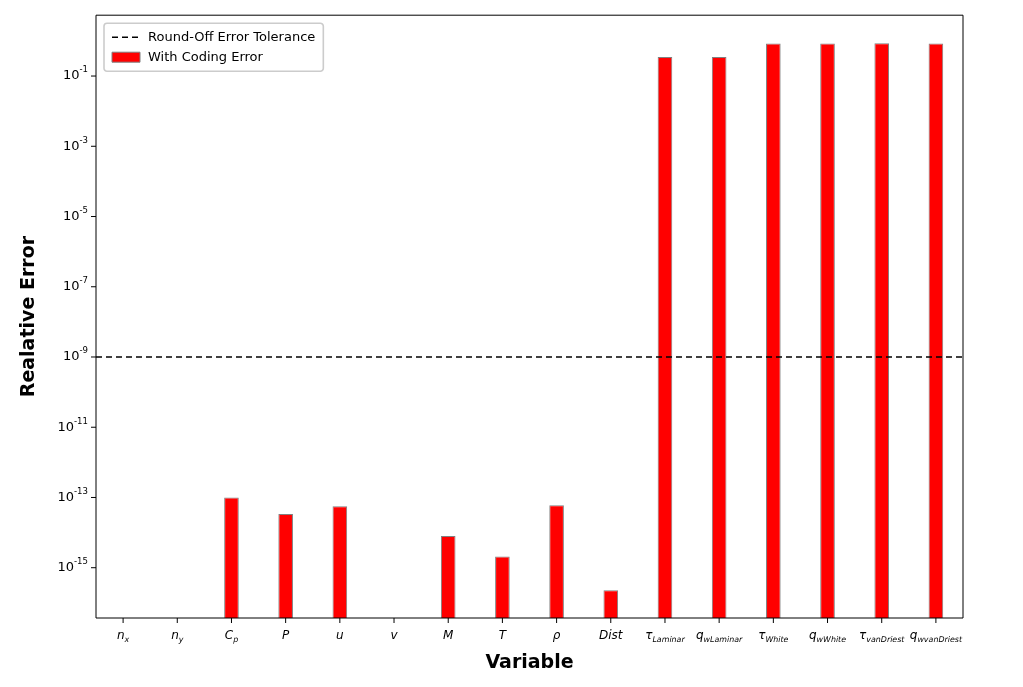 This screenshot has width=1023, height=687. I want to click on x-tick-label: M, so click(449, 635).